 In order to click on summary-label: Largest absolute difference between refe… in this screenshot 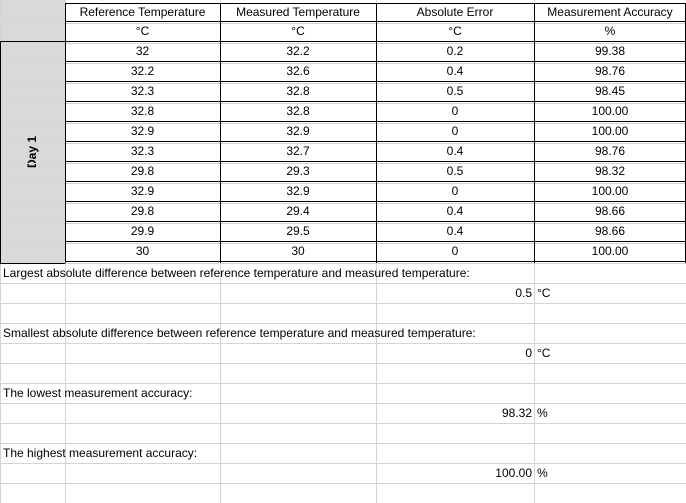, I will do `click(236, 273)`.